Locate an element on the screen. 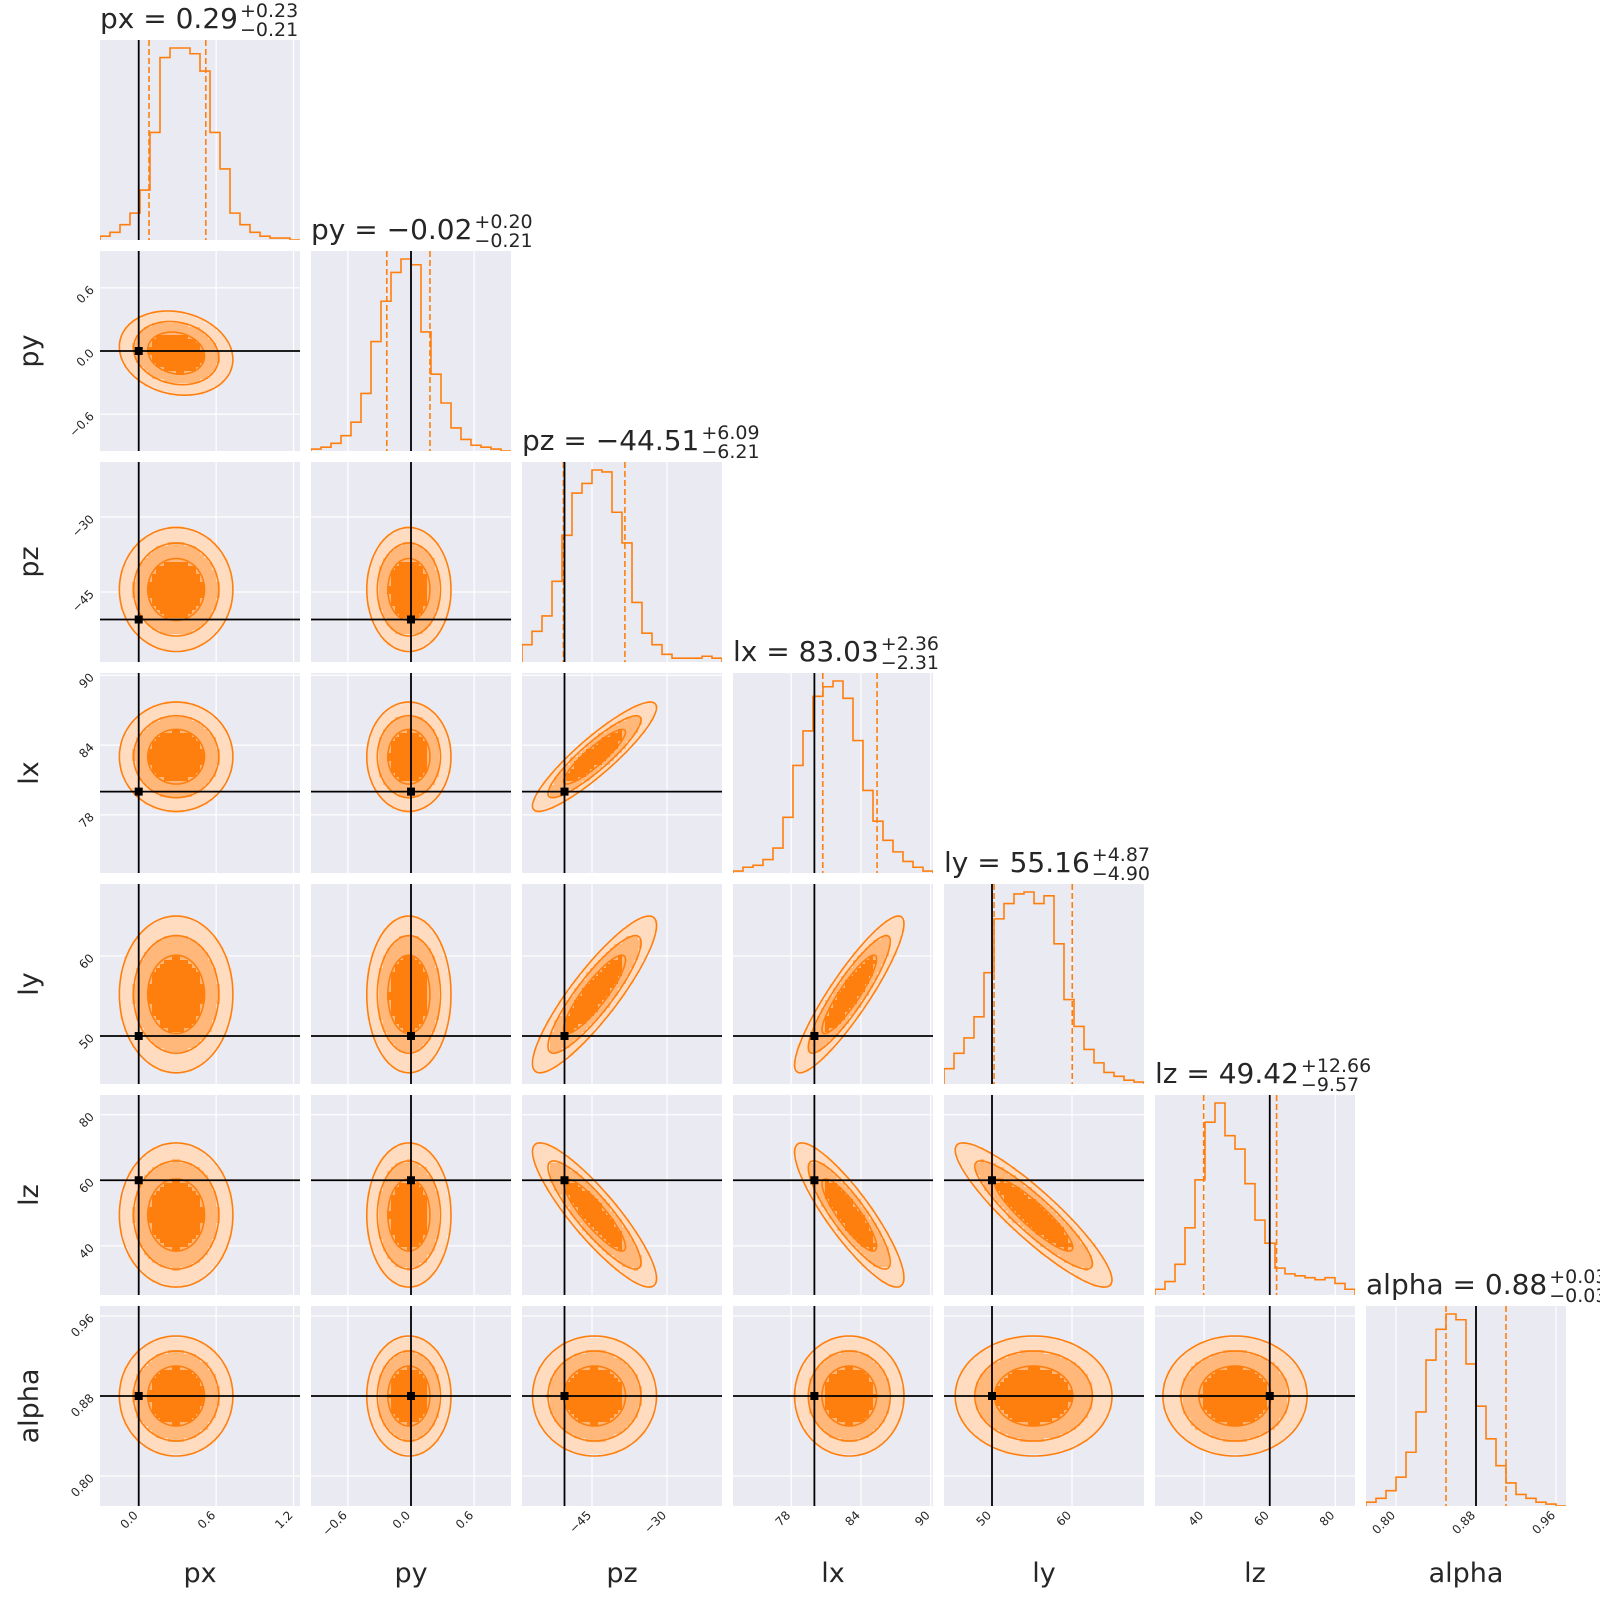 This screenshot has height=1600, width=1600. histogram-panel-pz is located at coordinates (622, 562).